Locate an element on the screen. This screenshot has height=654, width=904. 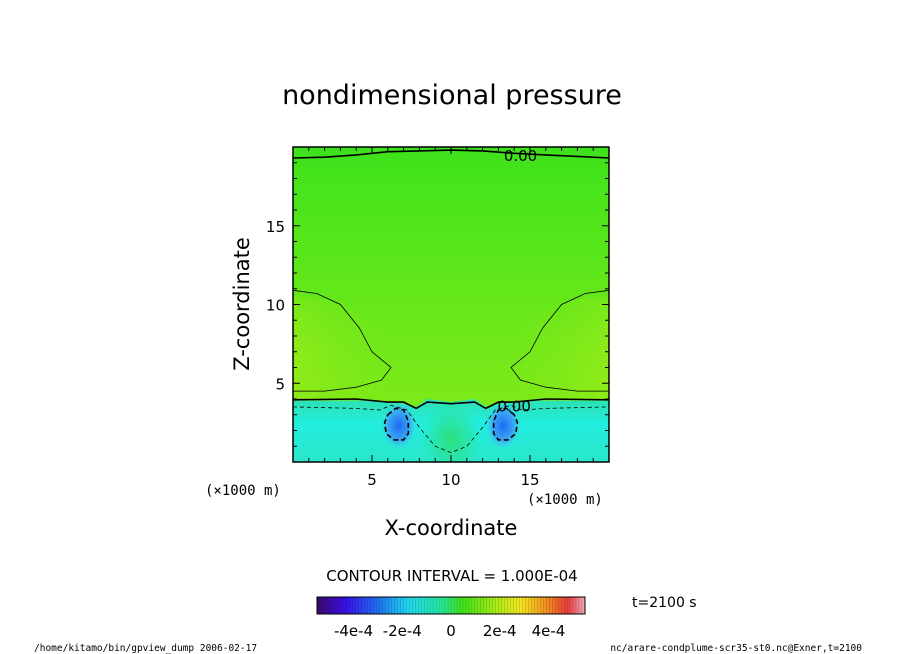
field-low-left is located at coordinates (398, 425).